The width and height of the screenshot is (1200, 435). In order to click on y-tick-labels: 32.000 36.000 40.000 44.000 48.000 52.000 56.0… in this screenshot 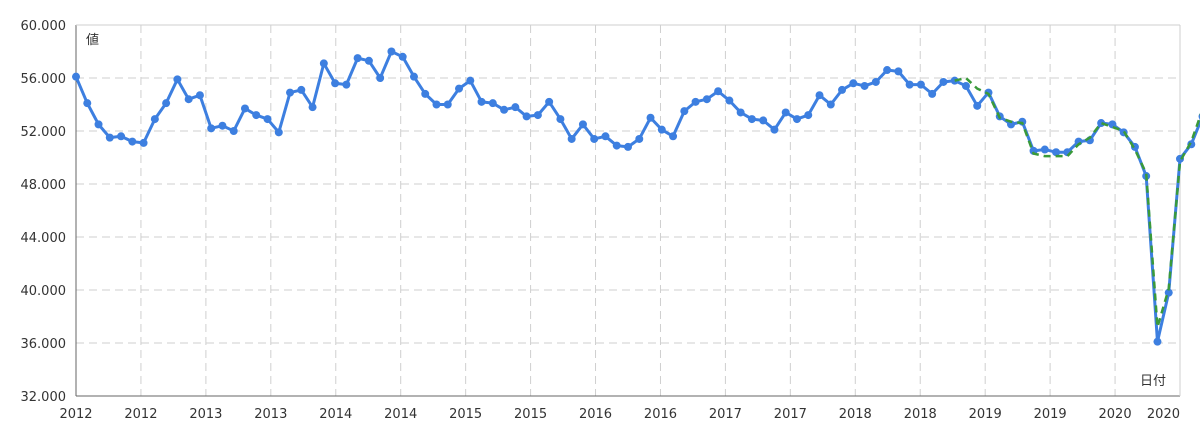, I will do `click(44, 212)`.